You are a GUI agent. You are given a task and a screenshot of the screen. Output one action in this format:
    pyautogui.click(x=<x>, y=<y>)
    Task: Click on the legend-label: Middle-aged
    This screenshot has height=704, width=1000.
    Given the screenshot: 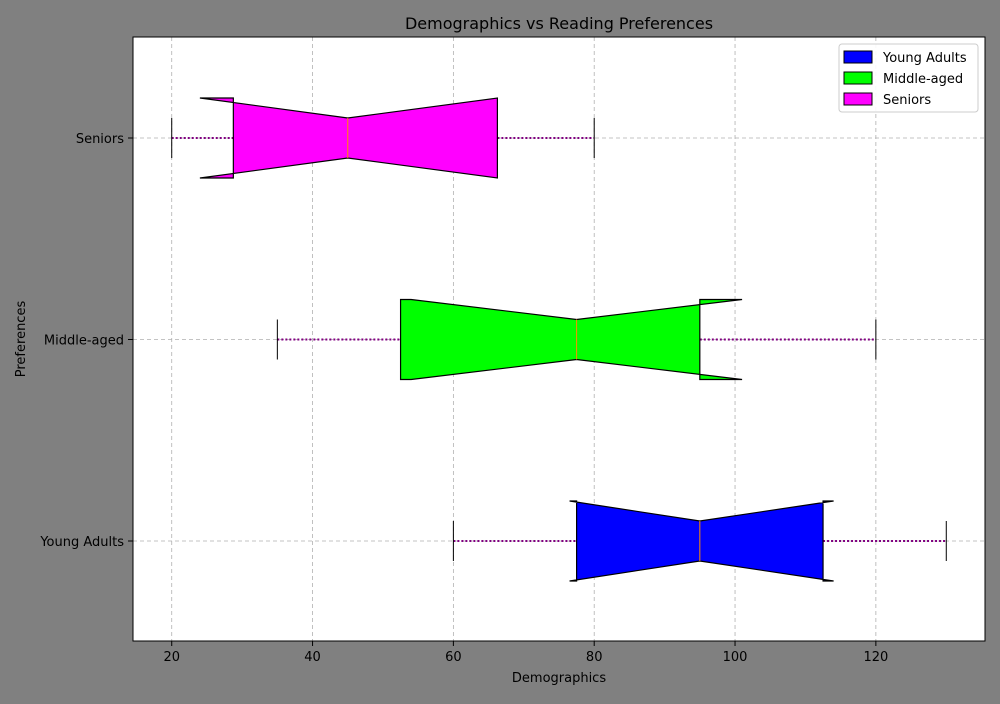 What is the action you would take?
    pyautogui.click(x=923, y=79)
    